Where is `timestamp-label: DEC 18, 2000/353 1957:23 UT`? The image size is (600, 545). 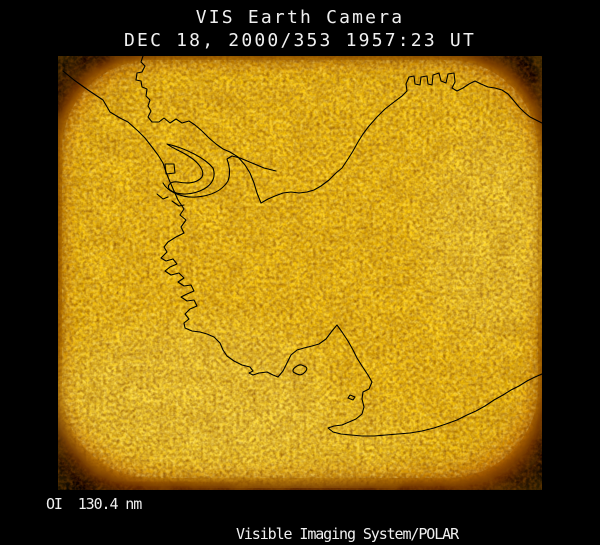 timestamp-label: DEC 18, 2000/353 1957:23 UT is located at coordinates (300, 40).